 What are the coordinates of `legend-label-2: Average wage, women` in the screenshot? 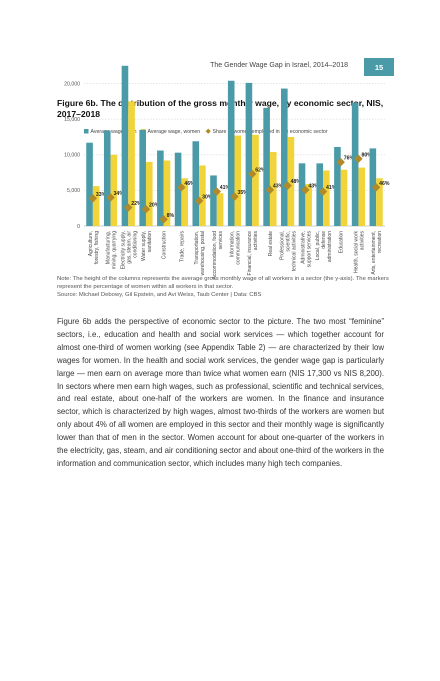 It's located at (174, 132).